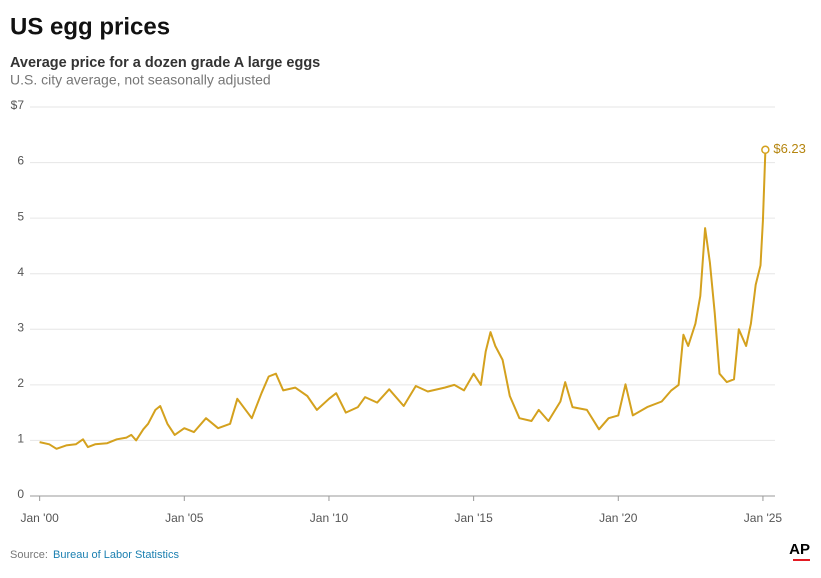 The width and height of the screenshot is (821, 578). Describe the element at coordinates (20, 272) in the screenshot. I see `y-tick-label: 4` at that location.